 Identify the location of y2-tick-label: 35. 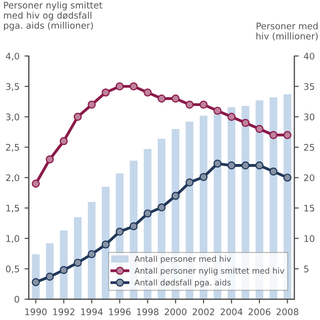
(309, 86).